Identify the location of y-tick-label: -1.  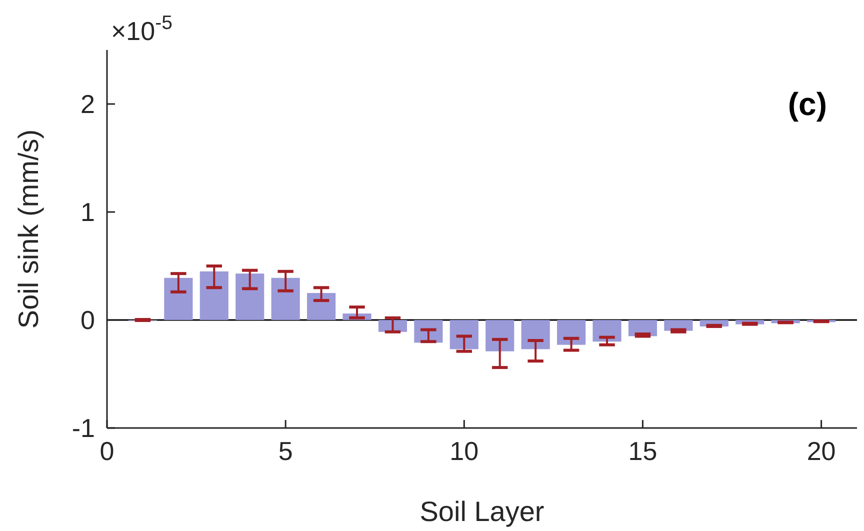
(83, 428).